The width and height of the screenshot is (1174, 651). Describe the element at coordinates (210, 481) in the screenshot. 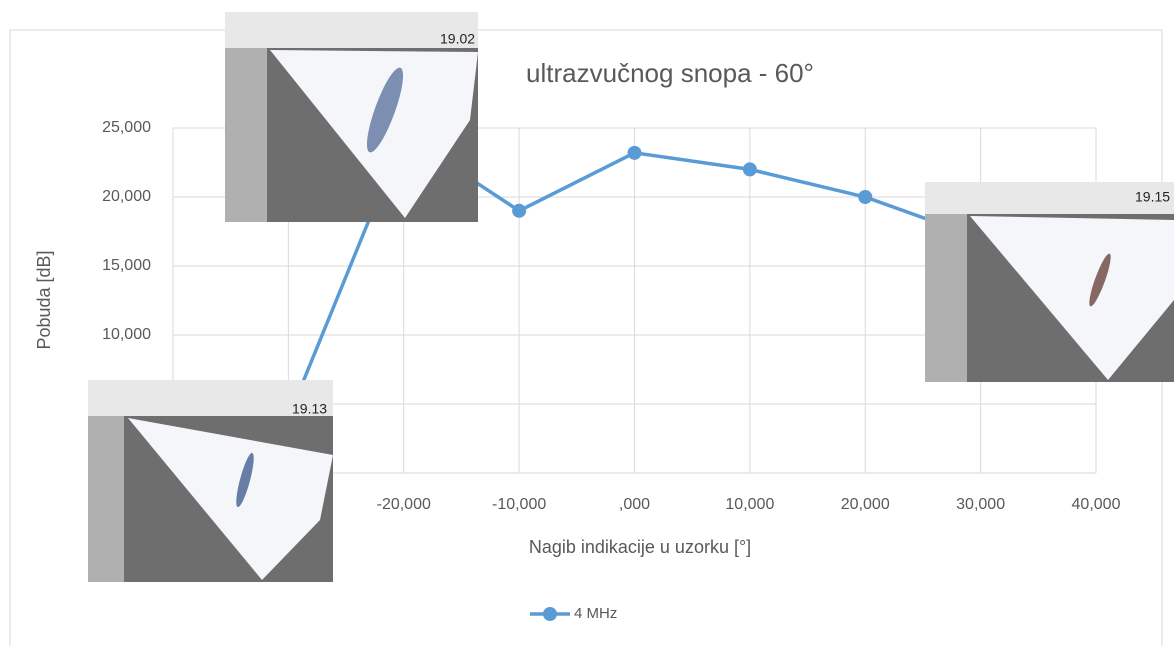

I see `scan-image: 19.13` at that location.